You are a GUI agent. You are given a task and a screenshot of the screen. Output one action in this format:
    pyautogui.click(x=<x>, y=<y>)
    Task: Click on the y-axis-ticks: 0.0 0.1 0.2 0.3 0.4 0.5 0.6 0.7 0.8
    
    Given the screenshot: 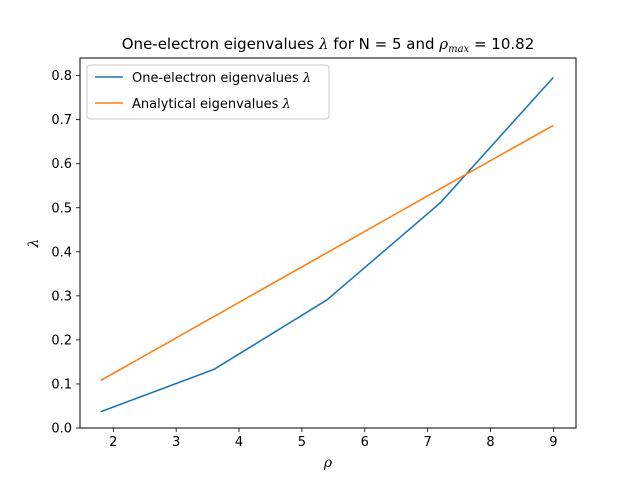 What is the action you would take?
    pyautogui.click(x=65, y=253)
    